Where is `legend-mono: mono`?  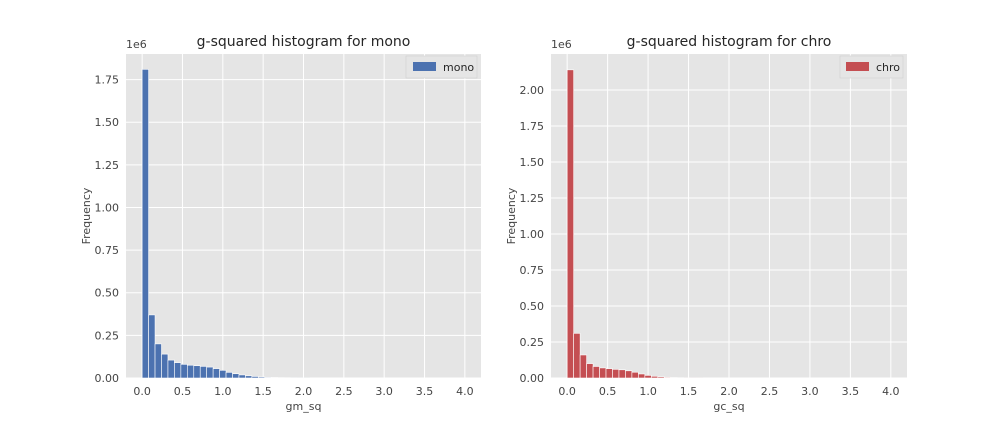 legend-mono: mono is located at coordinates (441, 67).